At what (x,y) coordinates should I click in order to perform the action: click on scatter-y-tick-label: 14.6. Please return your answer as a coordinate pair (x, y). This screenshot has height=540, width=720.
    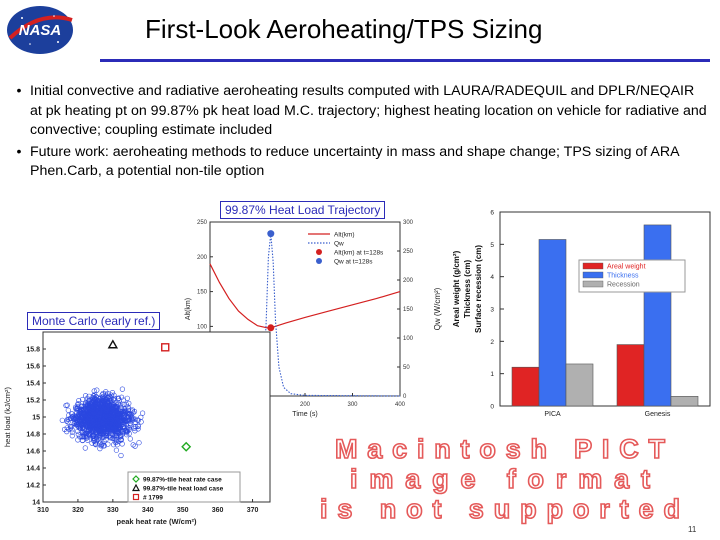
    Looking at the image, I should click on (33, 452).